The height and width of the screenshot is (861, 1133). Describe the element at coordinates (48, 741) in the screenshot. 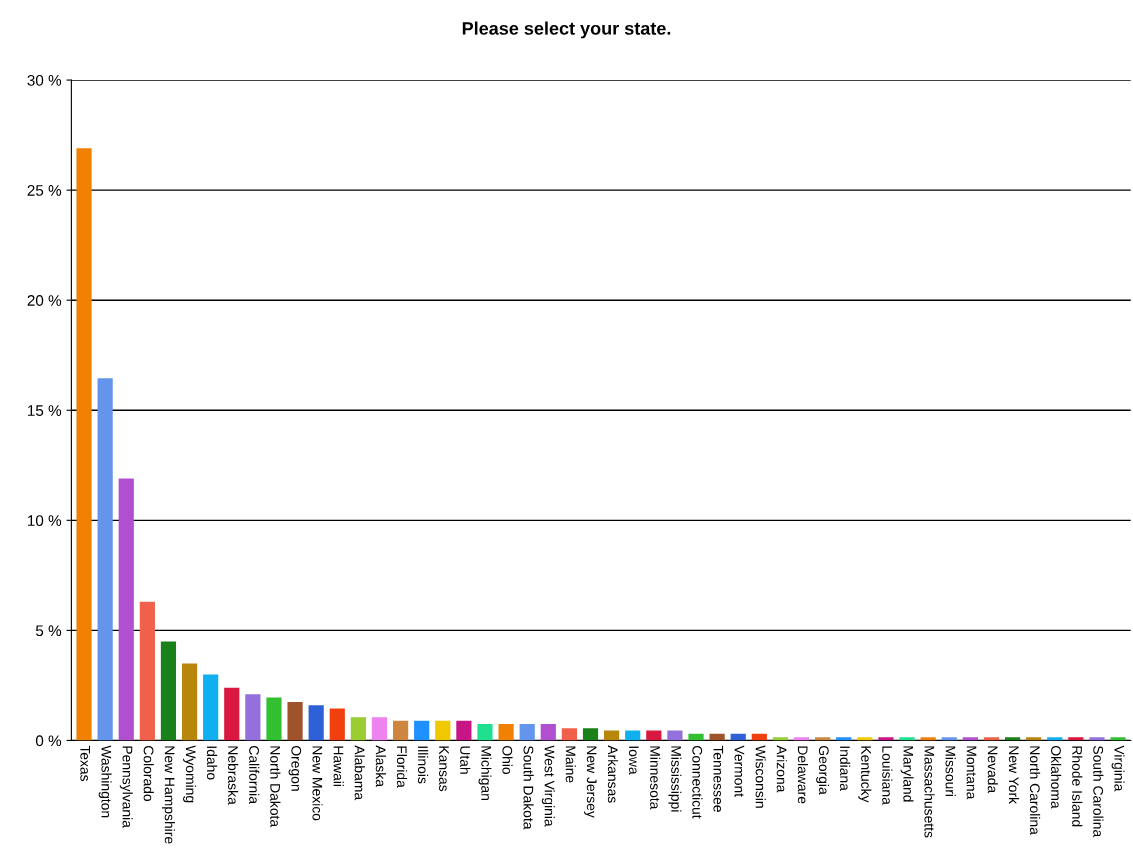

I see `y-tick-label: 0 %` at that location.